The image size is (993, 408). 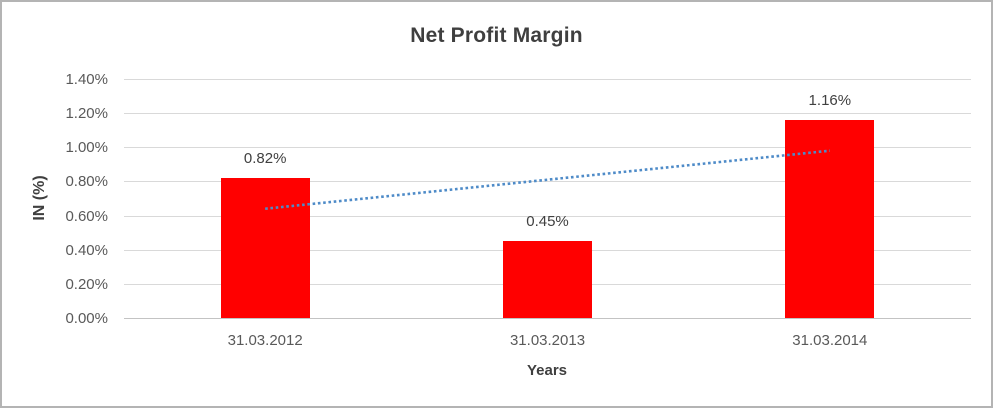 I want to click on bar-data-label: 1.16%, so click(x=830, y=100).